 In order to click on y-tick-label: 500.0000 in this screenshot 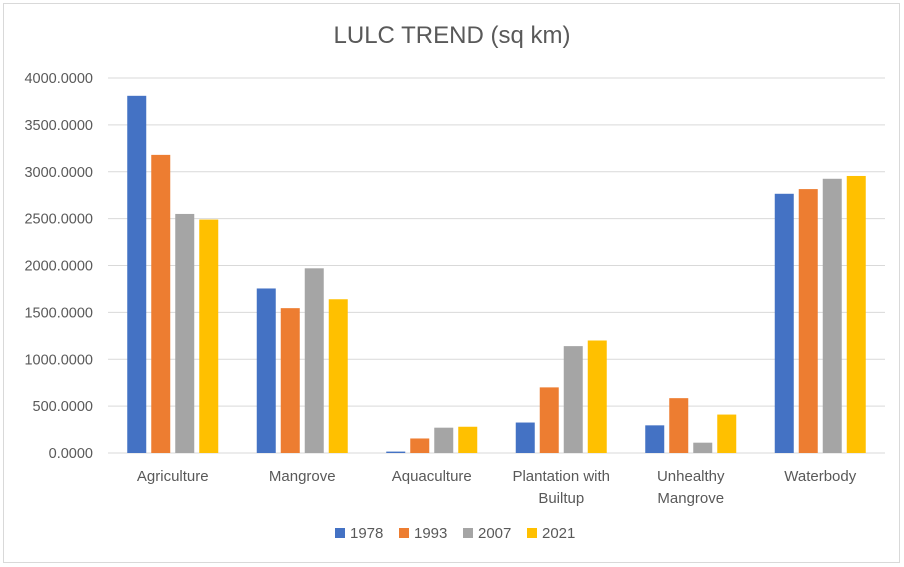, I will do `click(63, 407)`.